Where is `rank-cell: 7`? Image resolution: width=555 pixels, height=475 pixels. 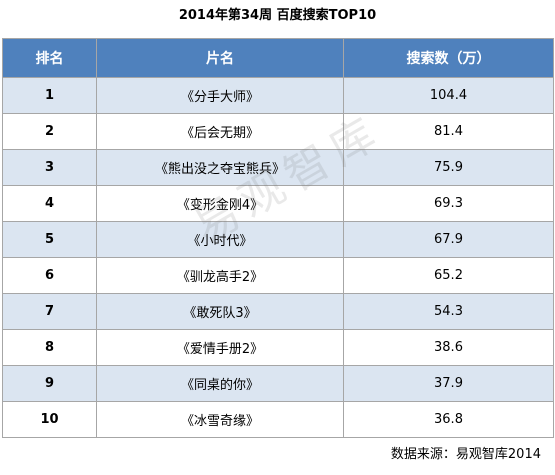
rank-cell: 7 is located at coordinates (49, 311).